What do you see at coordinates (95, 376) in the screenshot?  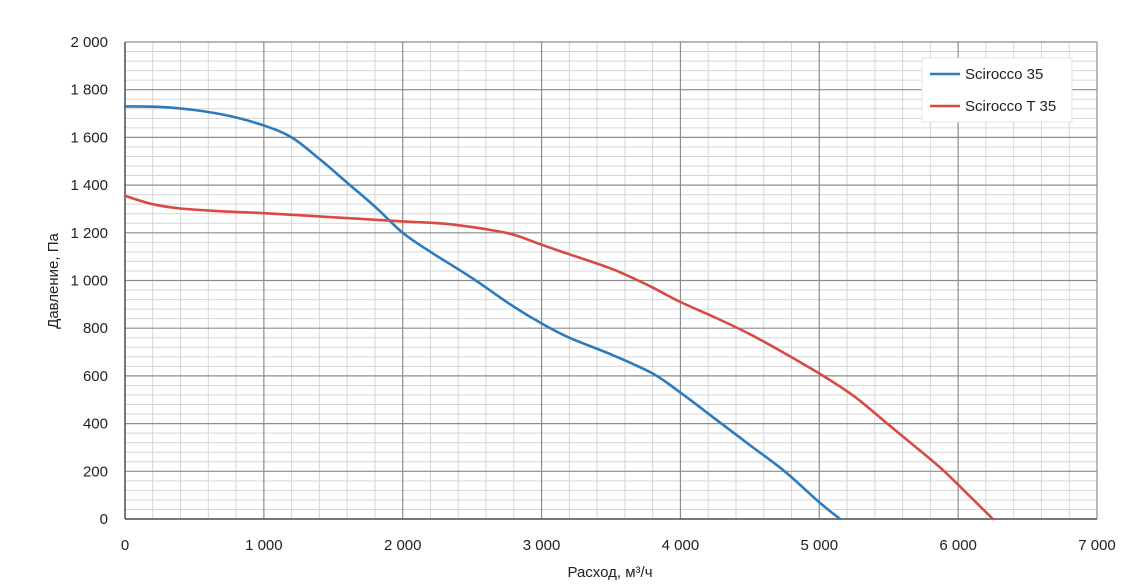 I see `y-tick-label: 600` at bounding box center [95, 376].